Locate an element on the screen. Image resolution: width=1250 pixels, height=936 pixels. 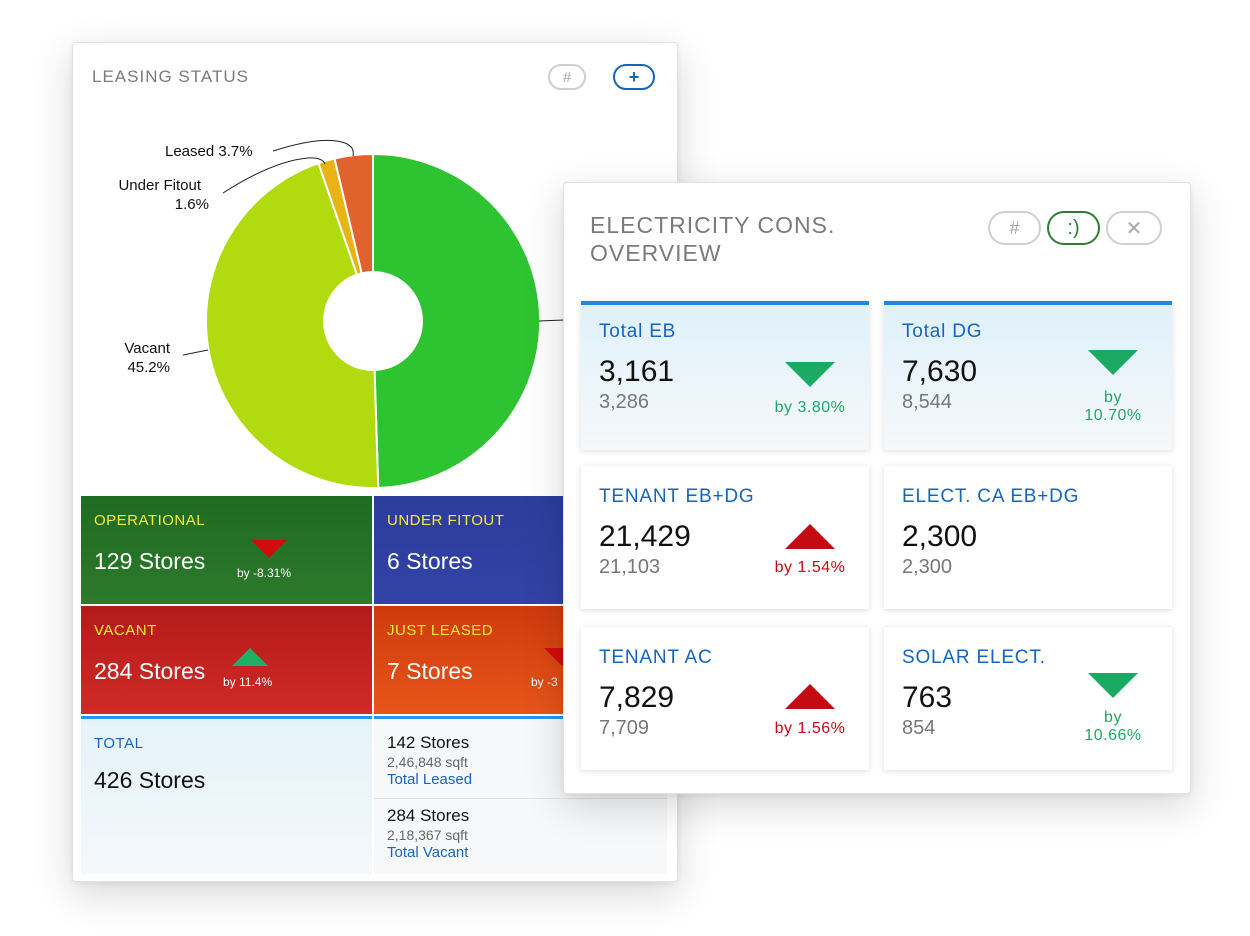
summary-leased-sqft: 2,46,848 sqft is located at coordinates (427, 762).